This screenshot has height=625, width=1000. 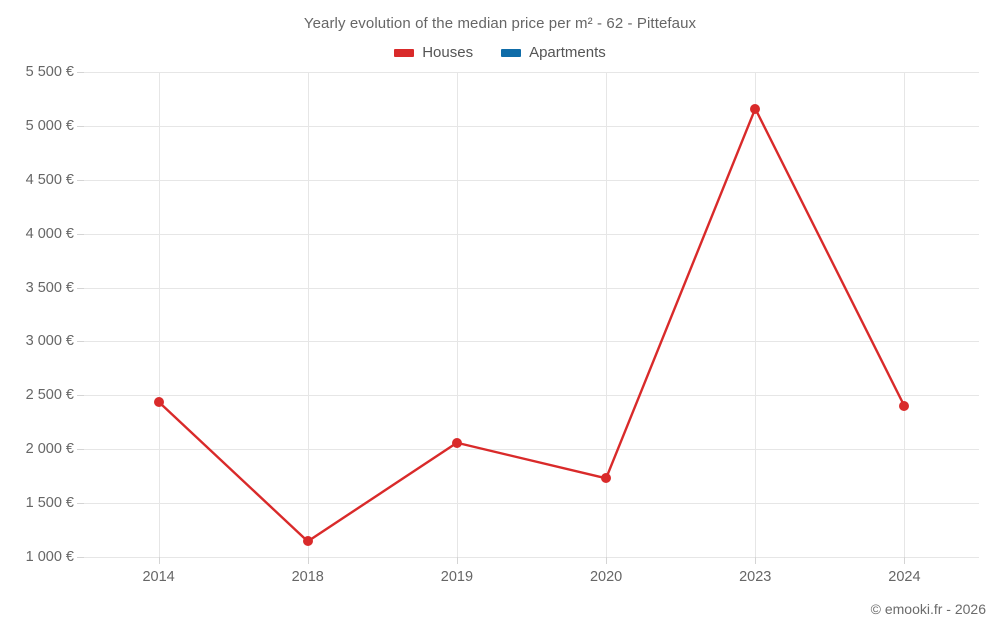 What do you see at coordinates (448, 52) in the screenshot?
I see `legend-item-label: Houses` at bounding box center [448, 52].